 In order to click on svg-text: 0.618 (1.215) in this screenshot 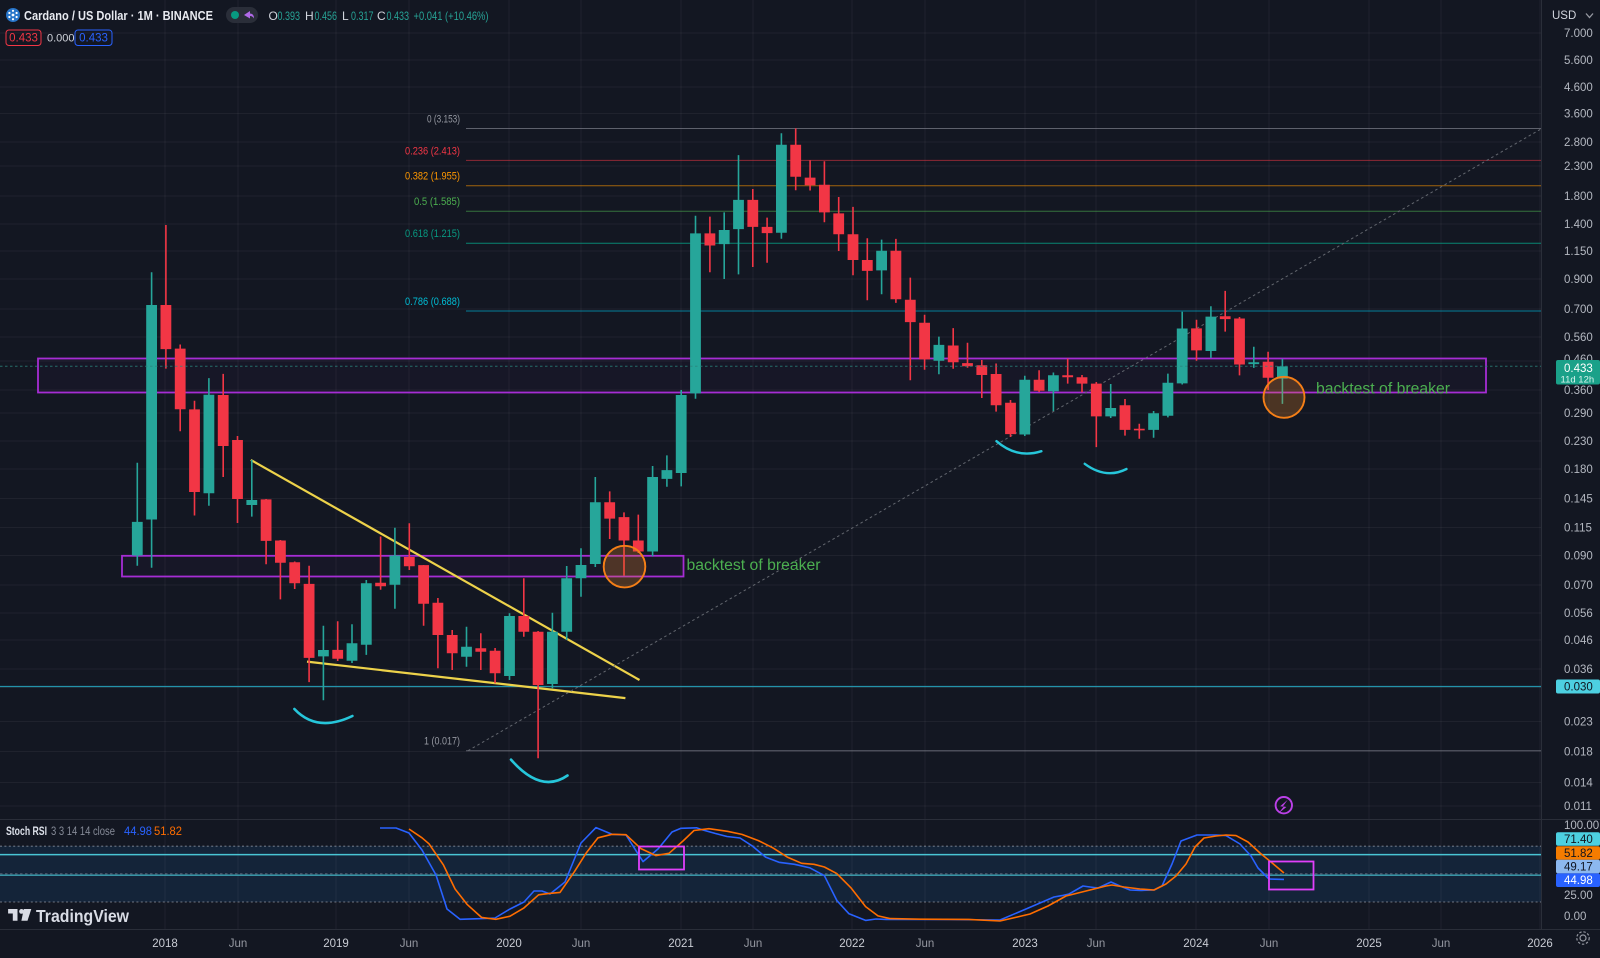, I will do `click(432, 234)`.